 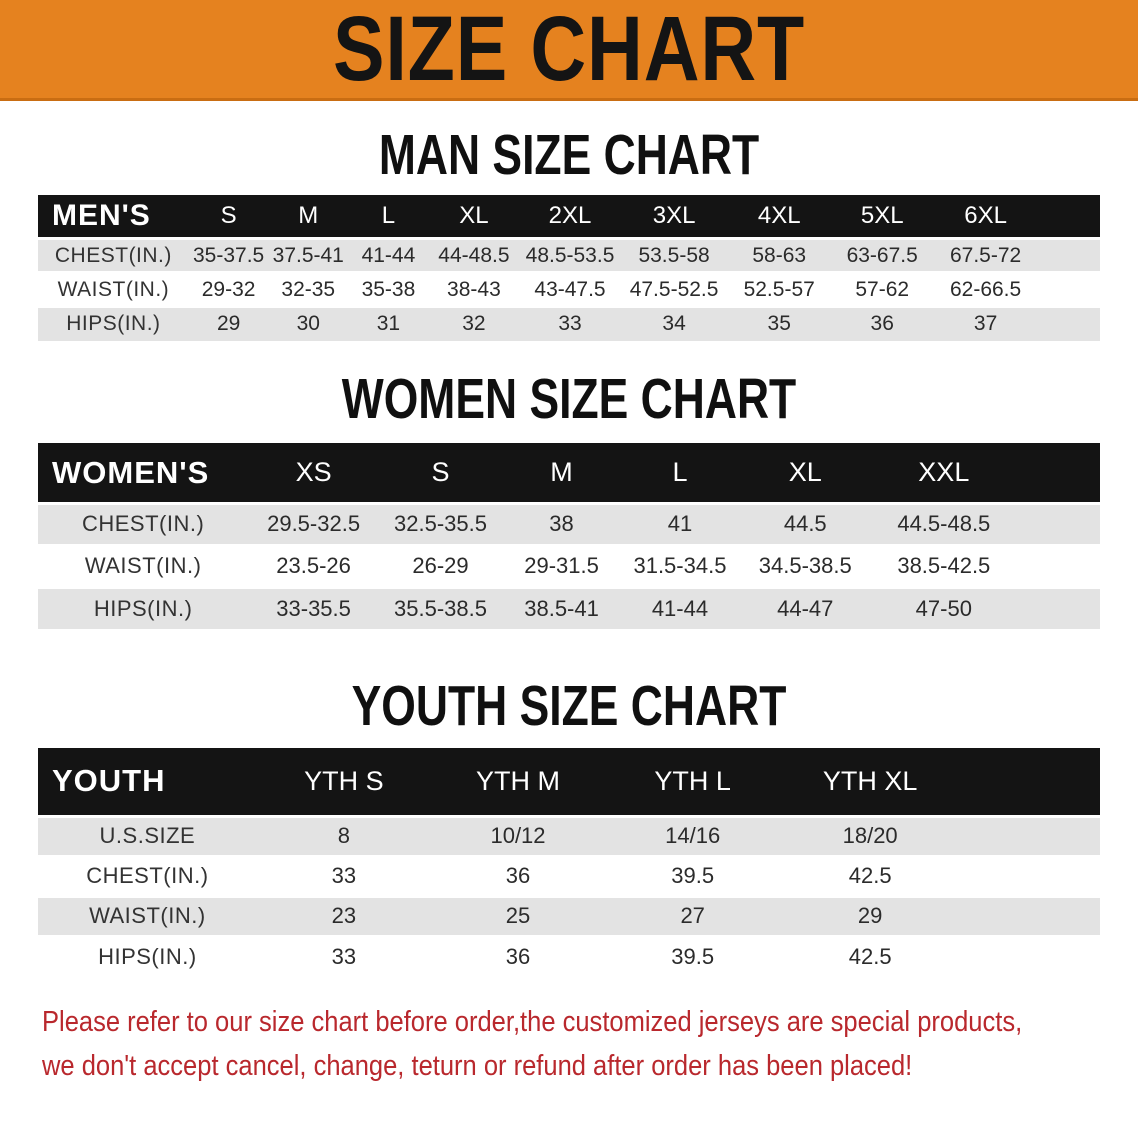 What do you see at coordinates (561, 609) in the screenshot?
I see `size-value-cell: 38.5-41` at bounding box center [561, 609].